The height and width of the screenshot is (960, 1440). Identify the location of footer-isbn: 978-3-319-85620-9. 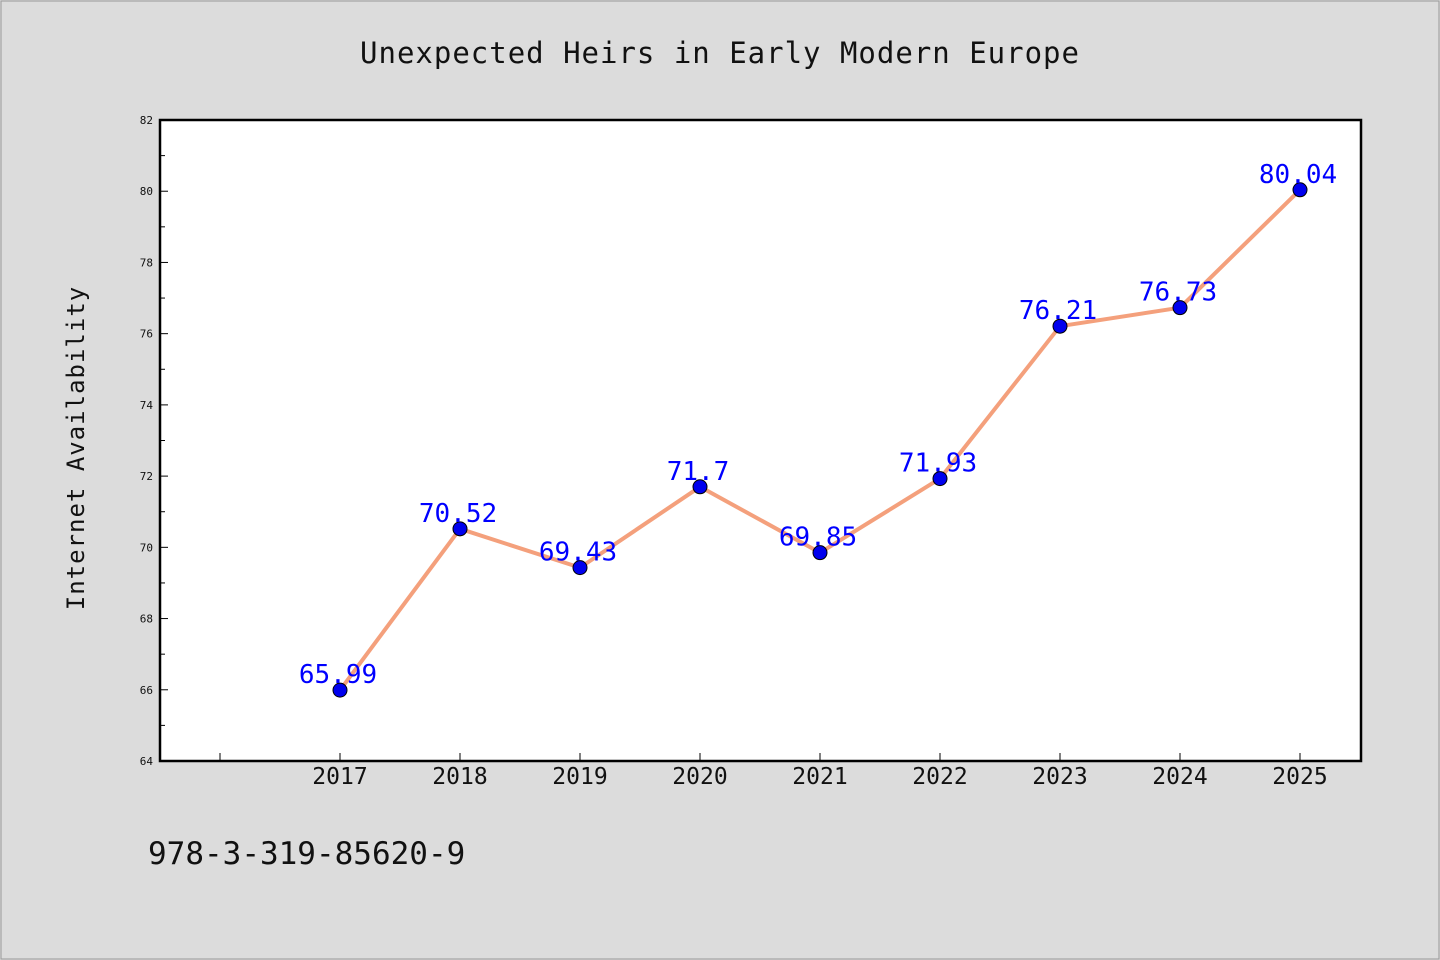
(306, 854).